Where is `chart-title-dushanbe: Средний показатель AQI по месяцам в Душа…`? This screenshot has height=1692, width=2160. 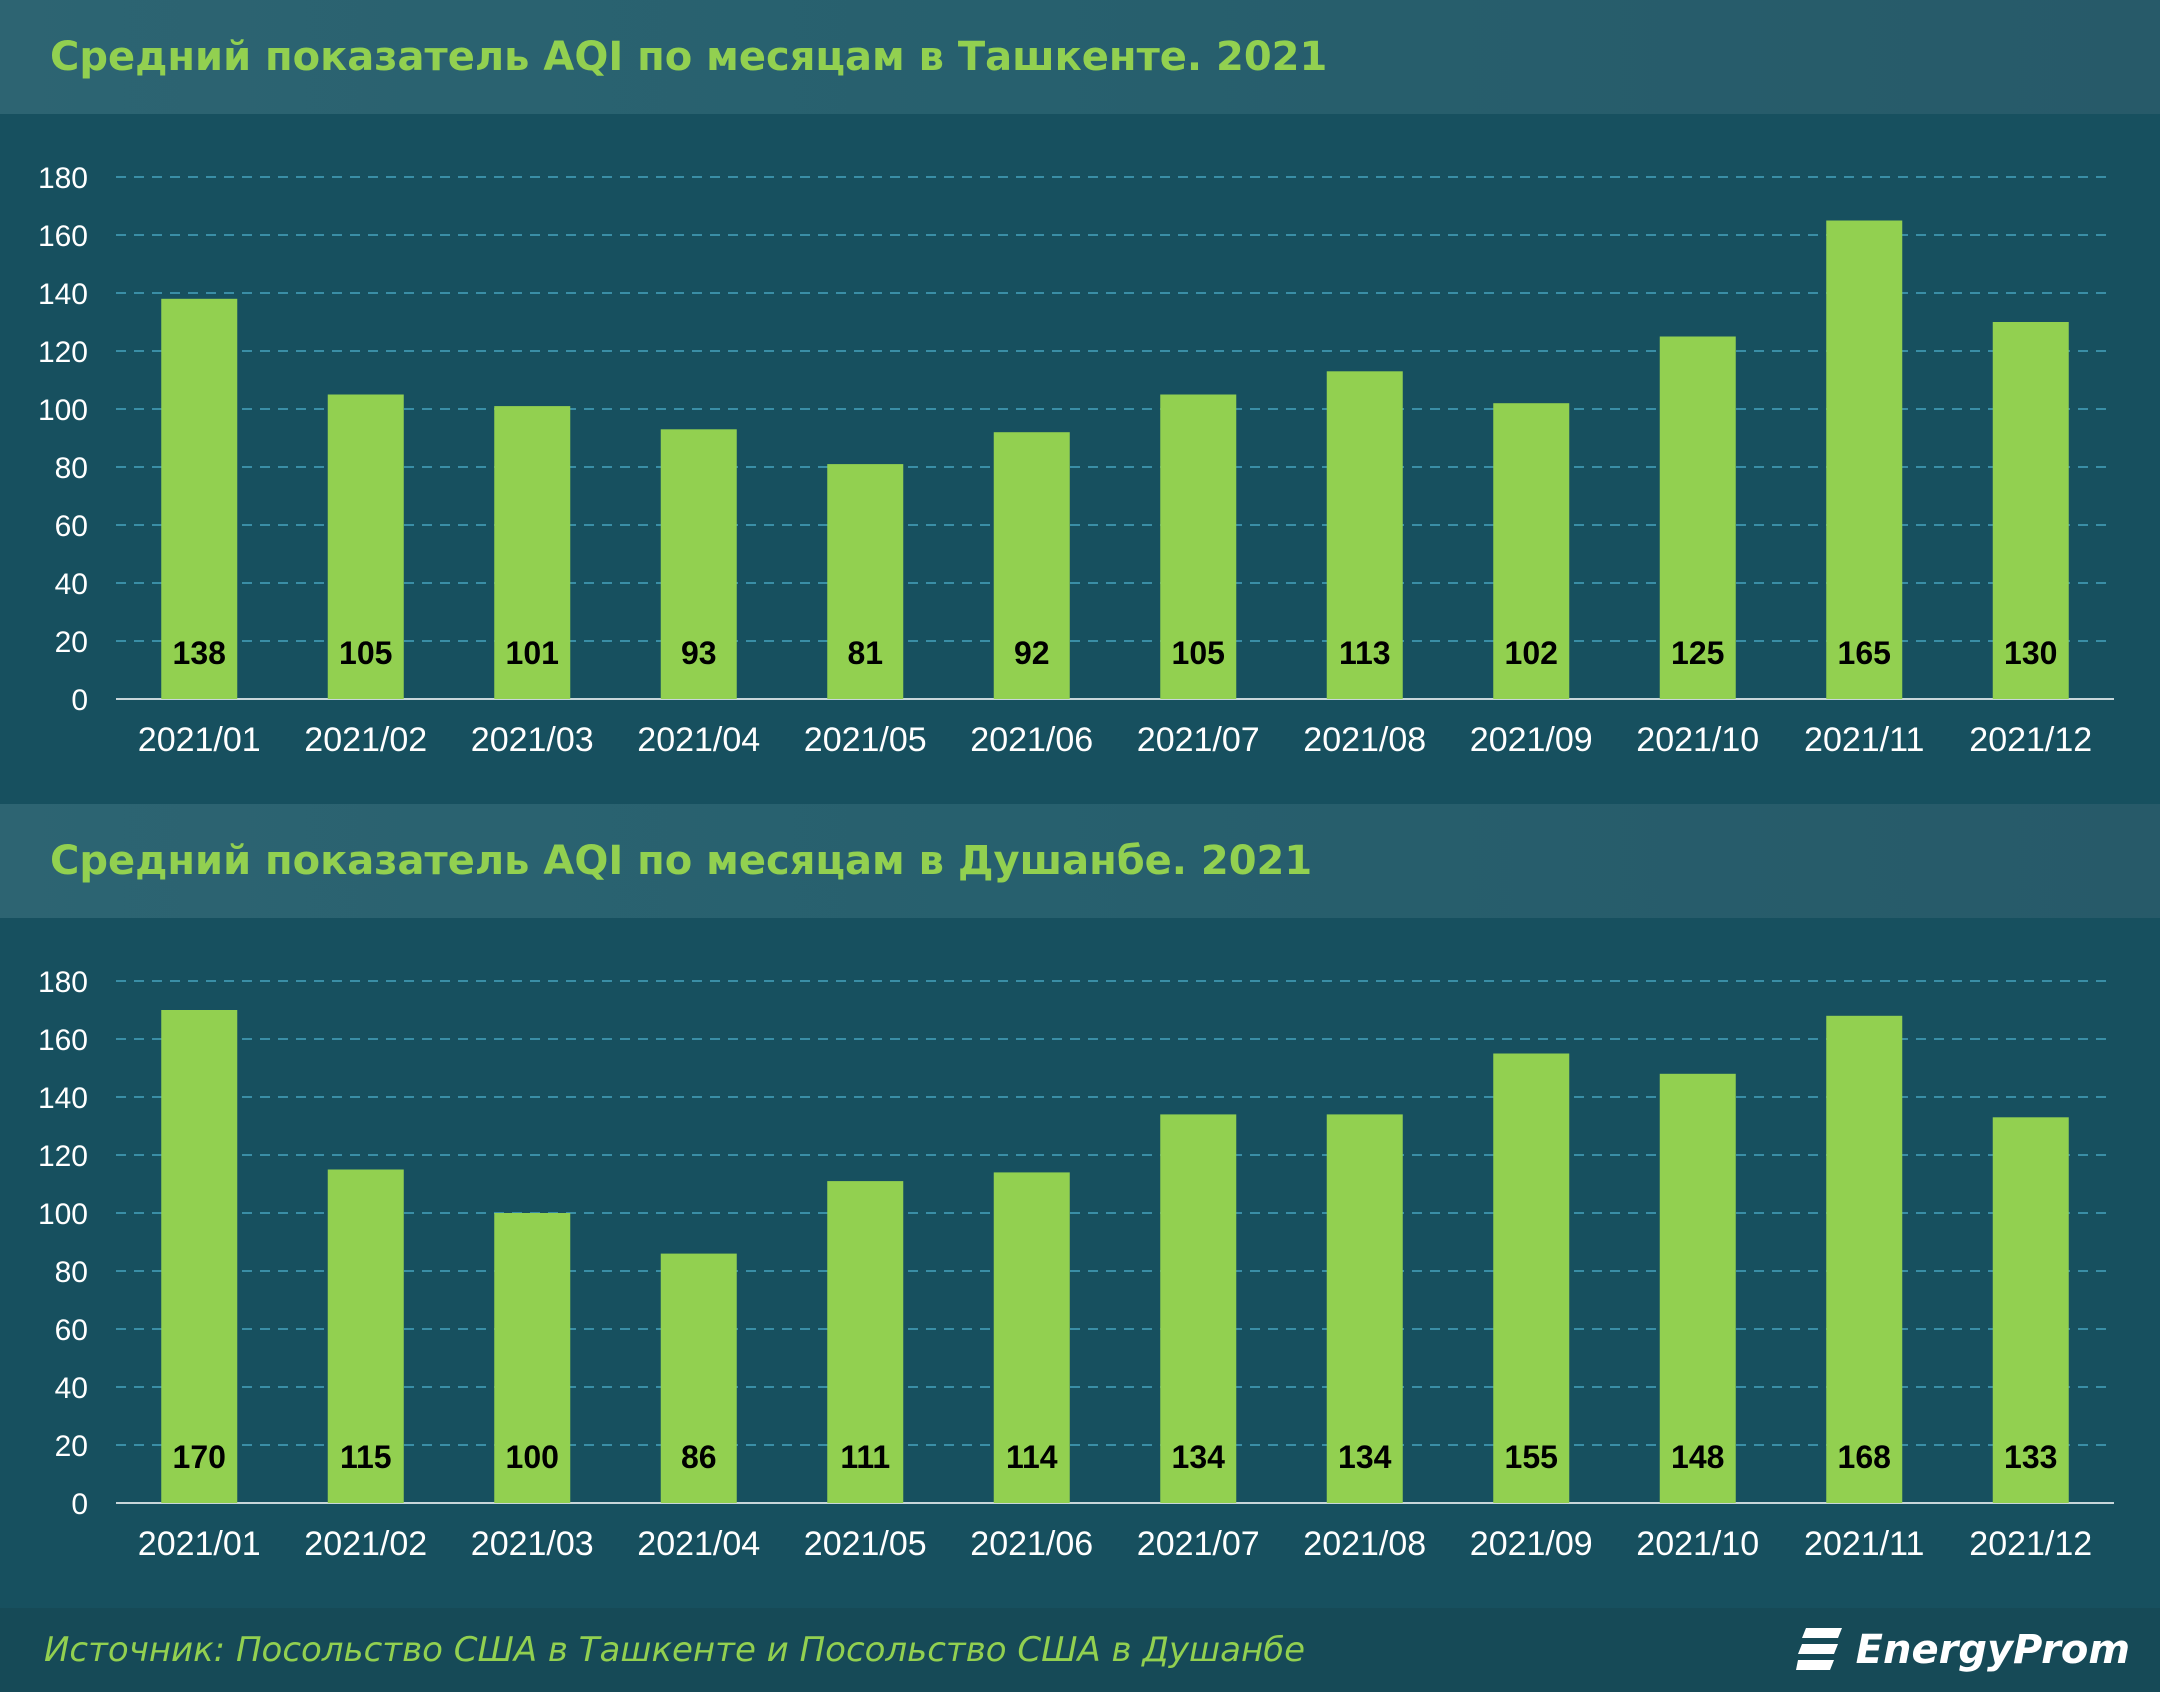 chart-title-dushanbe: Средний показатель AQI по месяцам в Душа… is located at coordinates (681, 861).